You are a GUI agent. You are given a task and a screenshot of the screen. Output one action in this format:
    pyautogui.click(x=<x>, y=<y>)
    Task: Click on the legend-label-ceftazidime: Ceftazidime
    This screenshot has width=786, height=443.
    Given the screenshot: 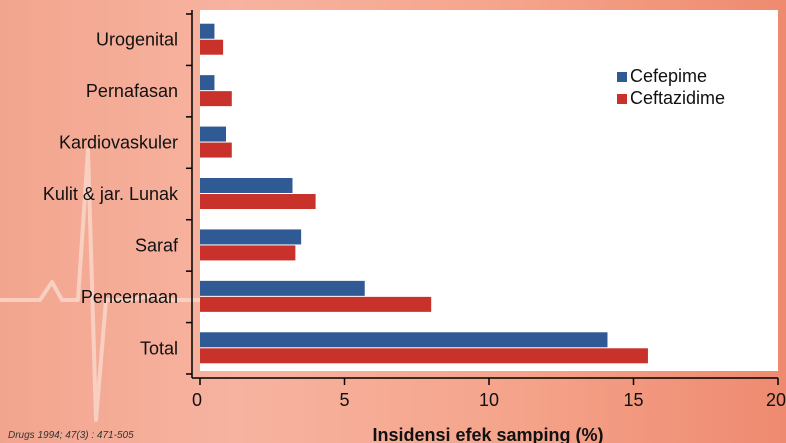 What is the action you would take?
    pyautogui.click(x=677, y=98)
    